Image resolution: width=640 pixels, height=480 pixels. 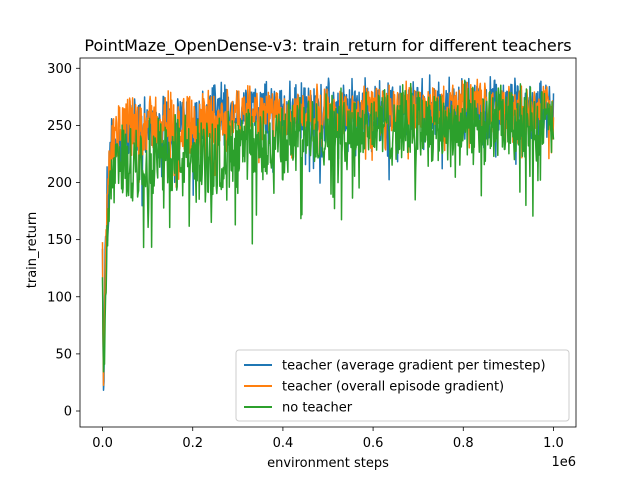 I want to click on x-axis-offset-label: 1e6, so click(x=563, y=462).